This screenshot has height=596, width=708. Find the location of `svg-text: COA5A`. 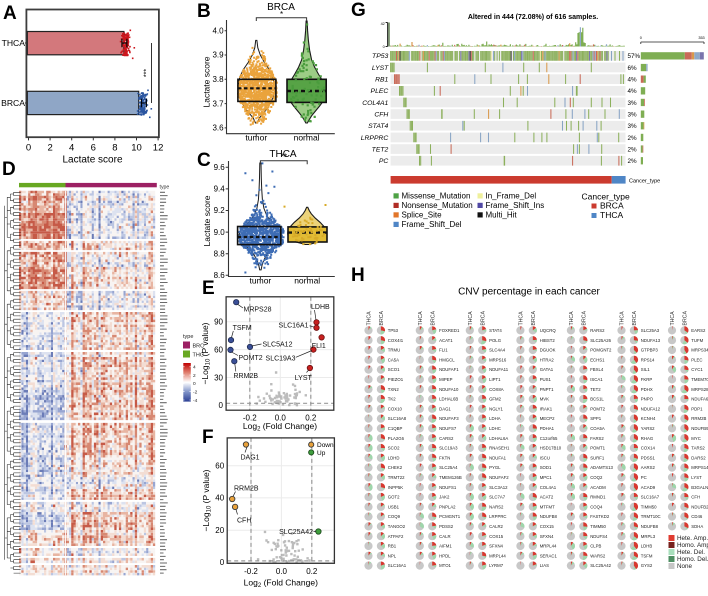

svg-text: COA5A is located at coordinates (597, 428).